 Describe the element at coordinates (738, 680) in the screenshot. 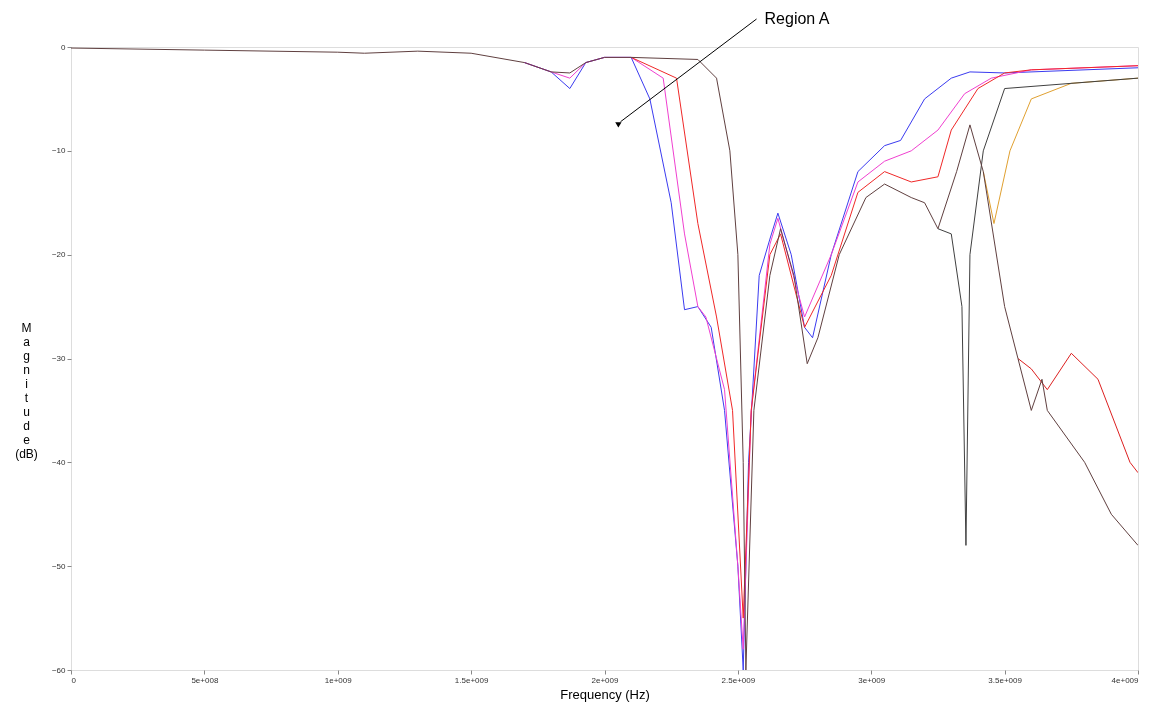

I see `x-tick-label: 2.5e+009` at that location.